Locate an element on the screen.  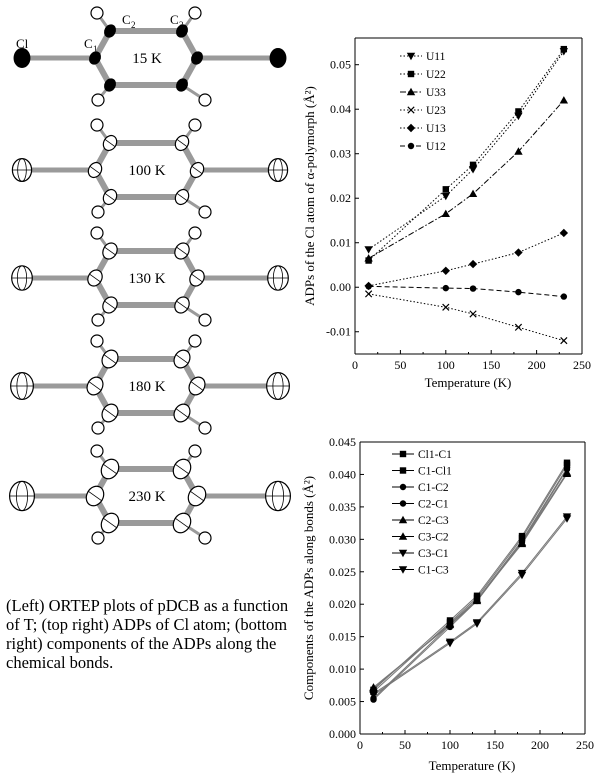
y-tick-label: 0.01 is located at coordinates (340, 243).